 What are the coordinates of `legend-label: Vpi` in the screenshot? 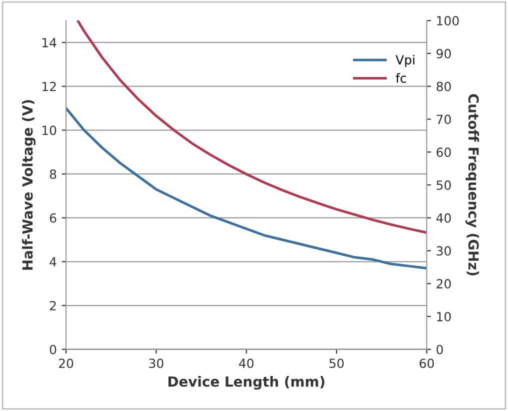 It's located at (405, 60).